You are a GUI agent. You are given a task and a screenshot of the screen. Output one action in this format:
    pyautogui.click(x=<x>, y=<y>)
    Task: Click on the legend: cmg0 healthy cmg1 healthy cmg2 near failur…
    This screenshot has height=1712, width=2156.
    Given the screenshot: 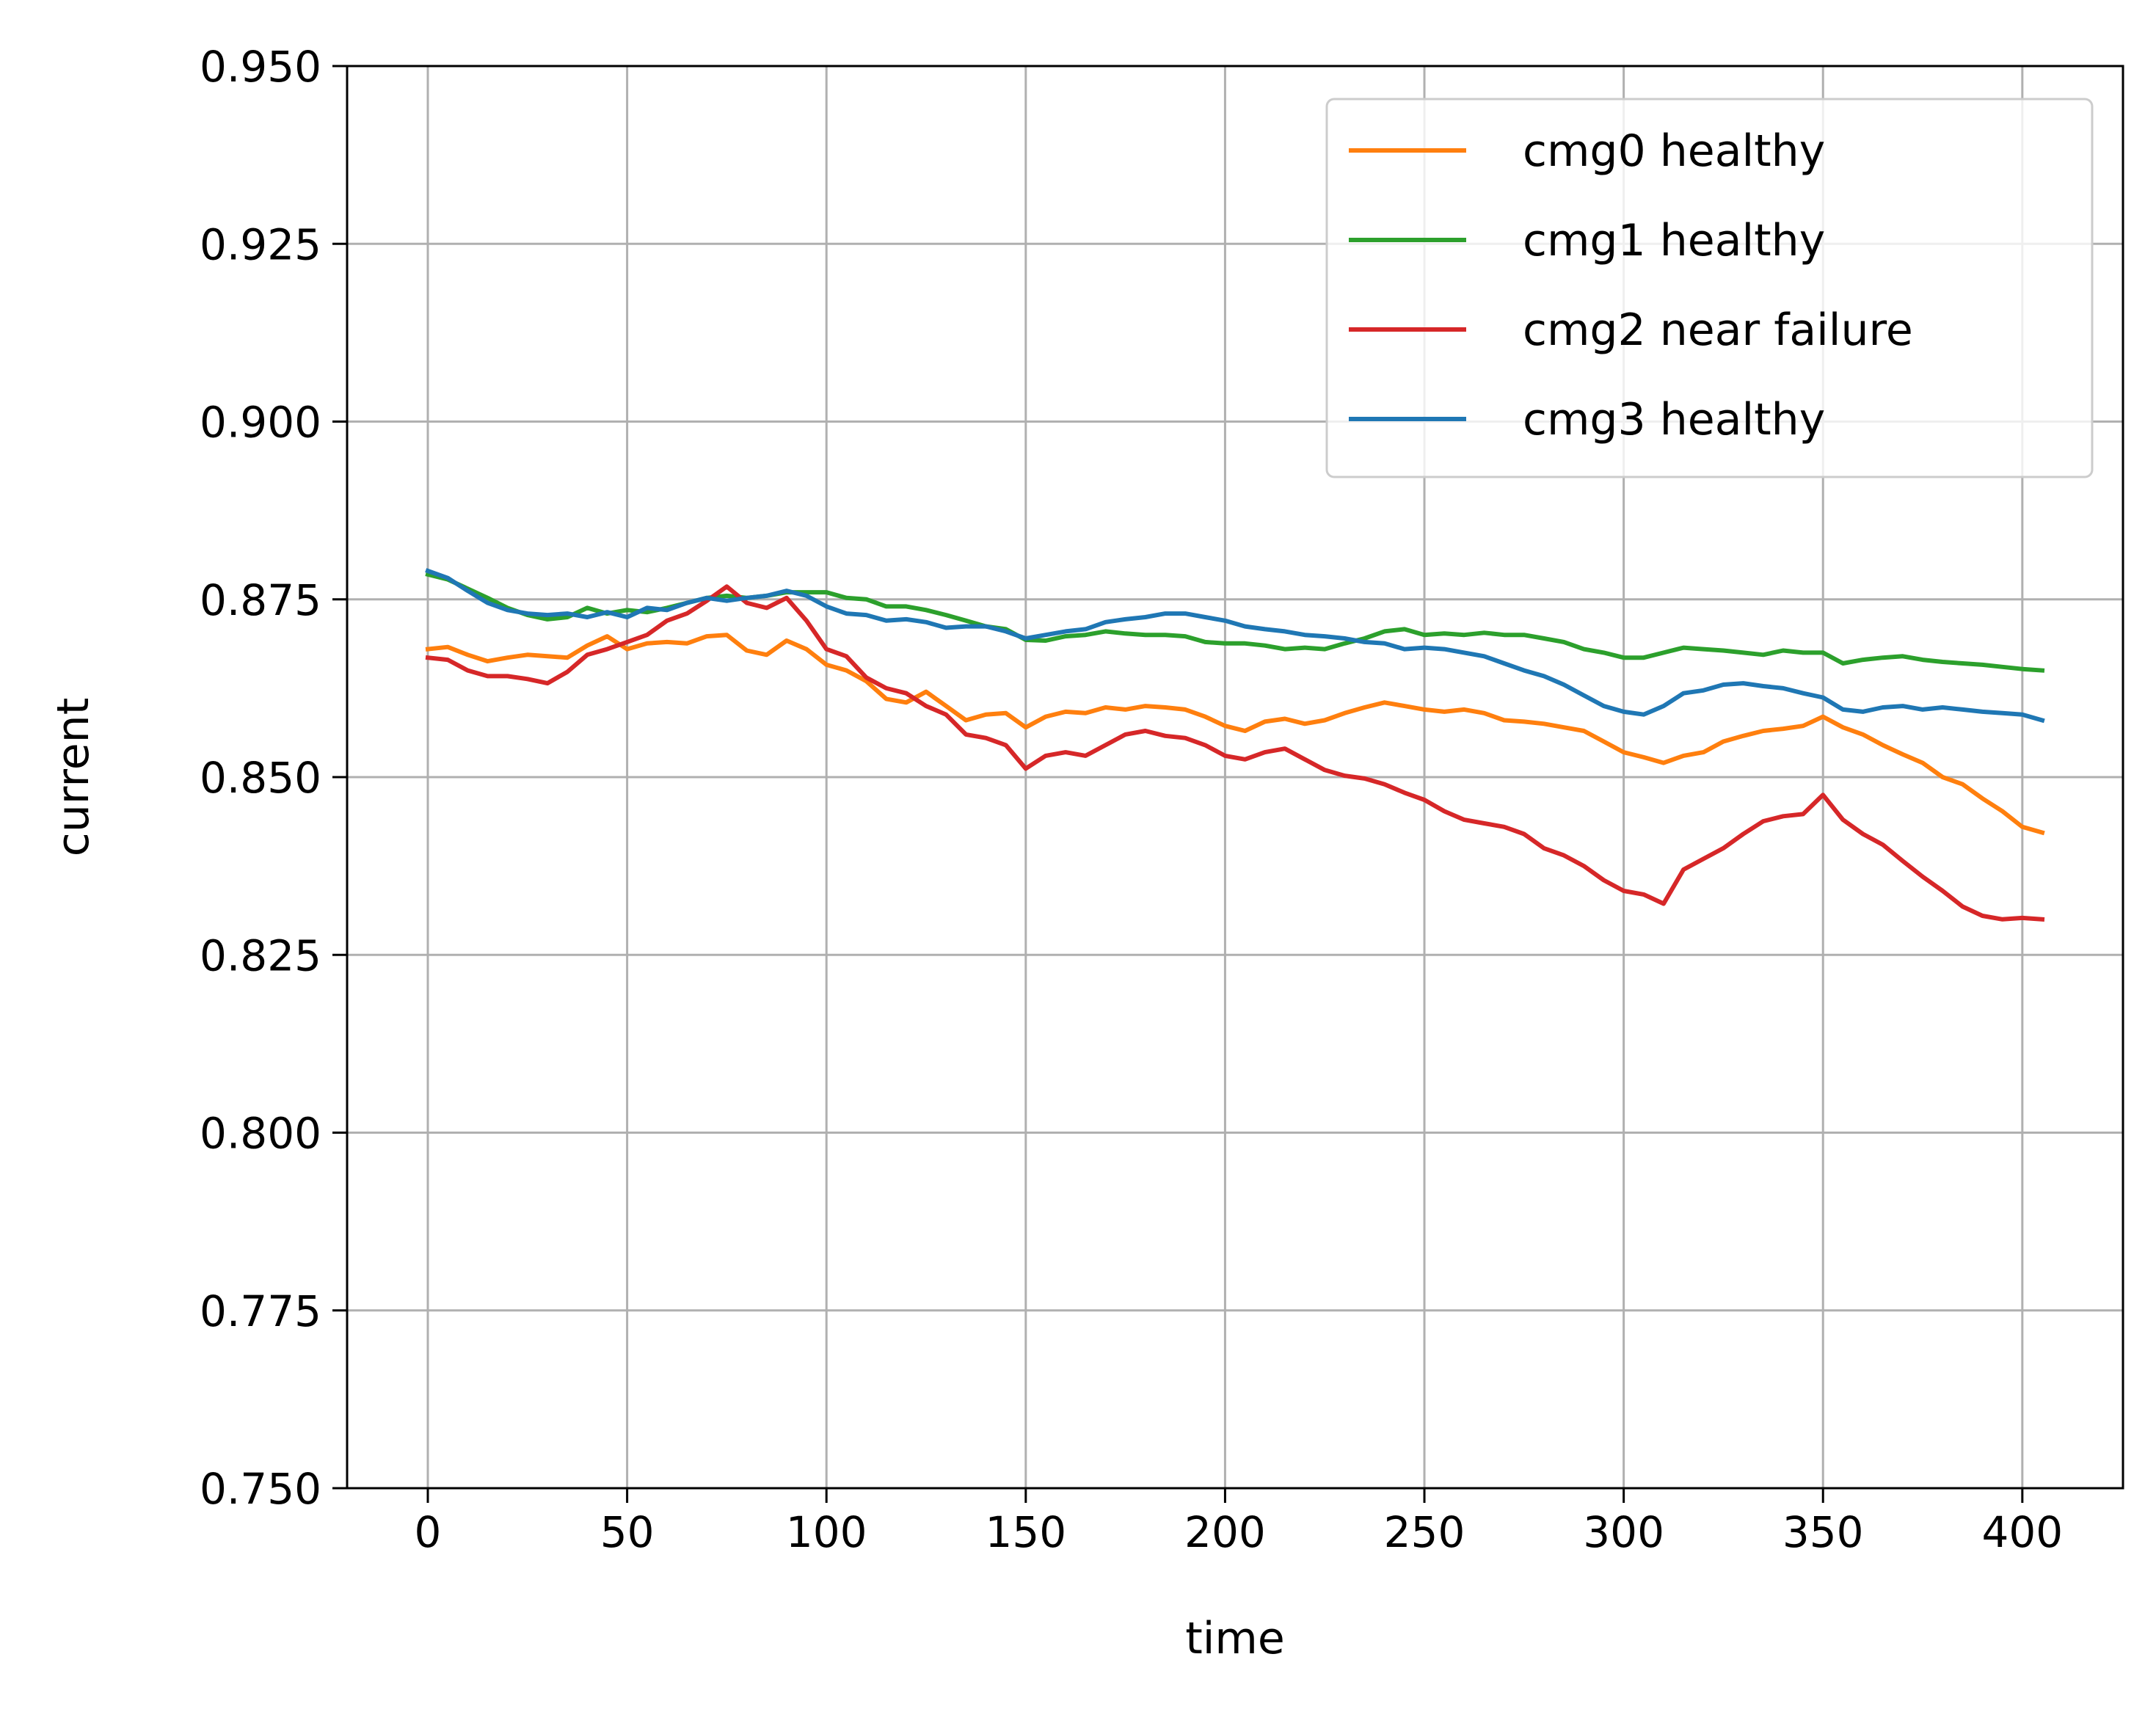 What is the action you would take?
    pyautogui.click(x=1709, y=288)
    